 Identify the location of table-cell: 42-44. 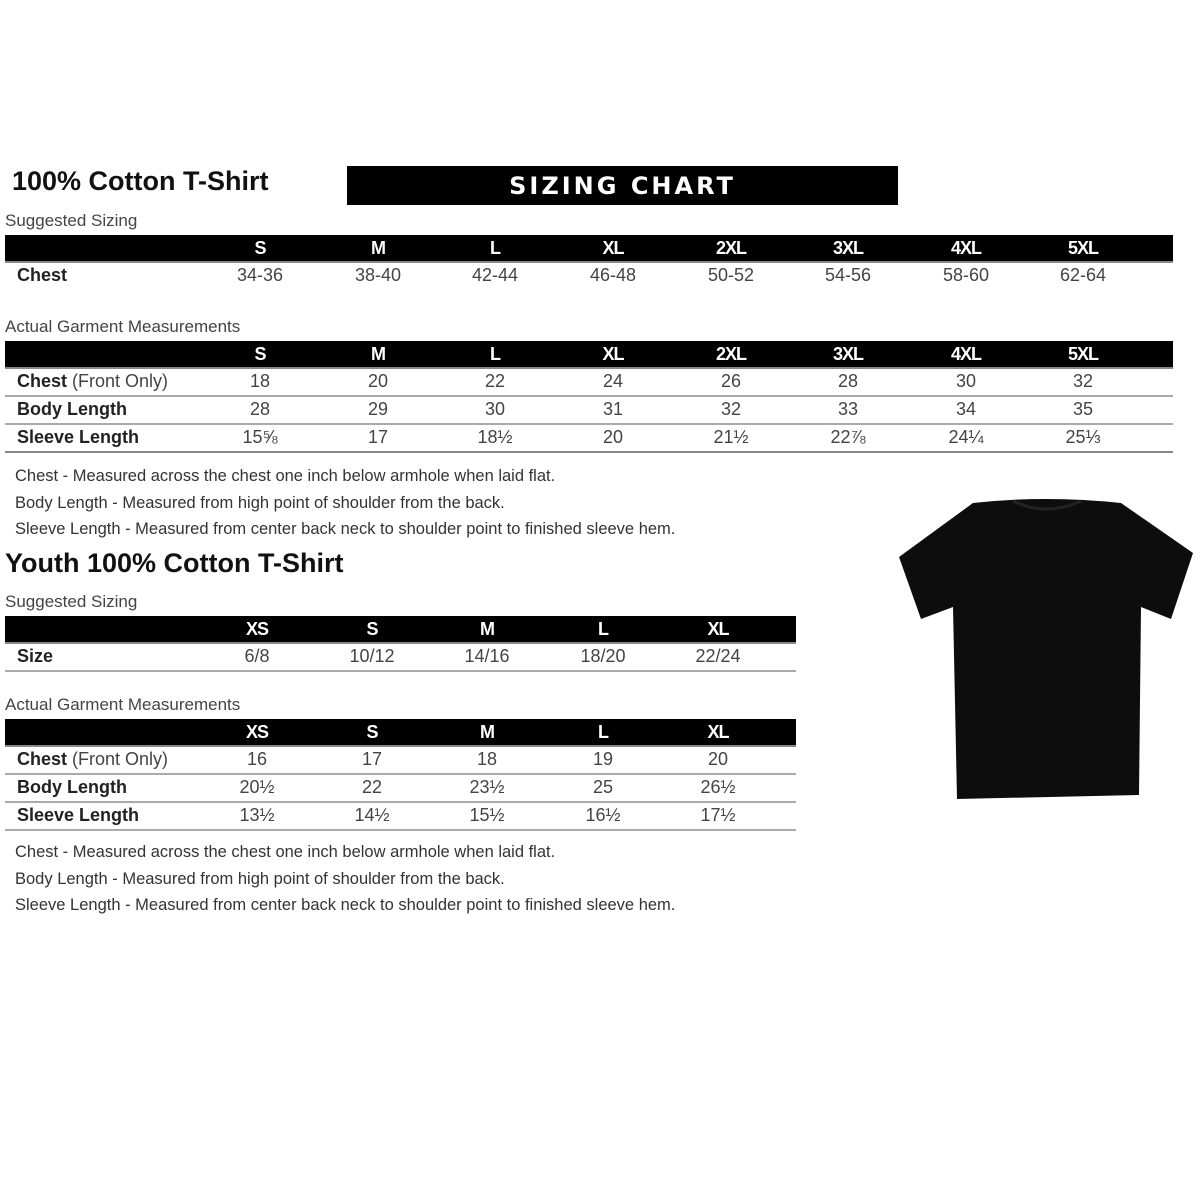
(495, 275).